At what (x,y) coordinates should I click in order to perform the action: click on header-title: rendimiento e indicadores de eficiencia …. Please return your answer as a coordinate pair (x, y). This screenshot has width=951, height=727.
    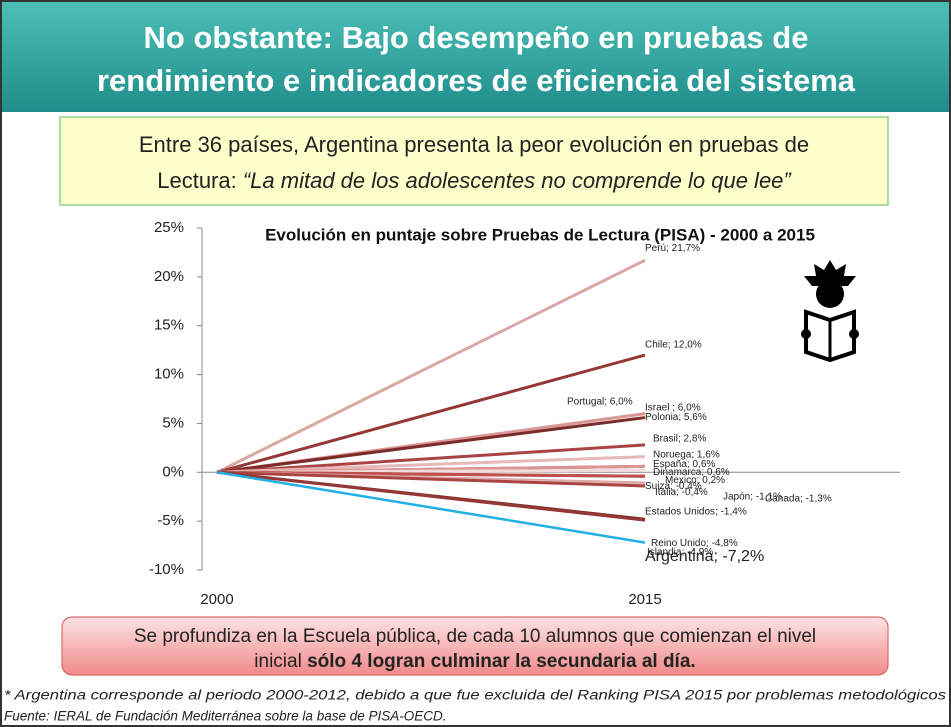
    Looking at the image, I should click on (476, 80).